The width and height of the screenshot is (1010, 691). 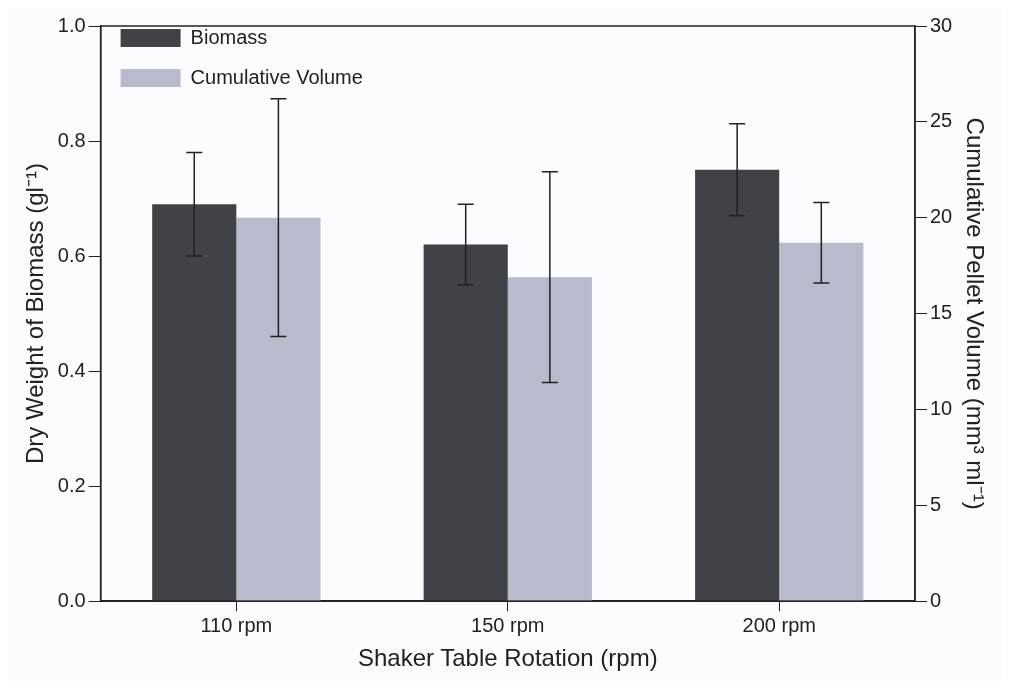 What do you see at coordinates (508, 624) in the screenshot?
I see `x-tick-label: 150 rpm` at bounding box center [508, 624].